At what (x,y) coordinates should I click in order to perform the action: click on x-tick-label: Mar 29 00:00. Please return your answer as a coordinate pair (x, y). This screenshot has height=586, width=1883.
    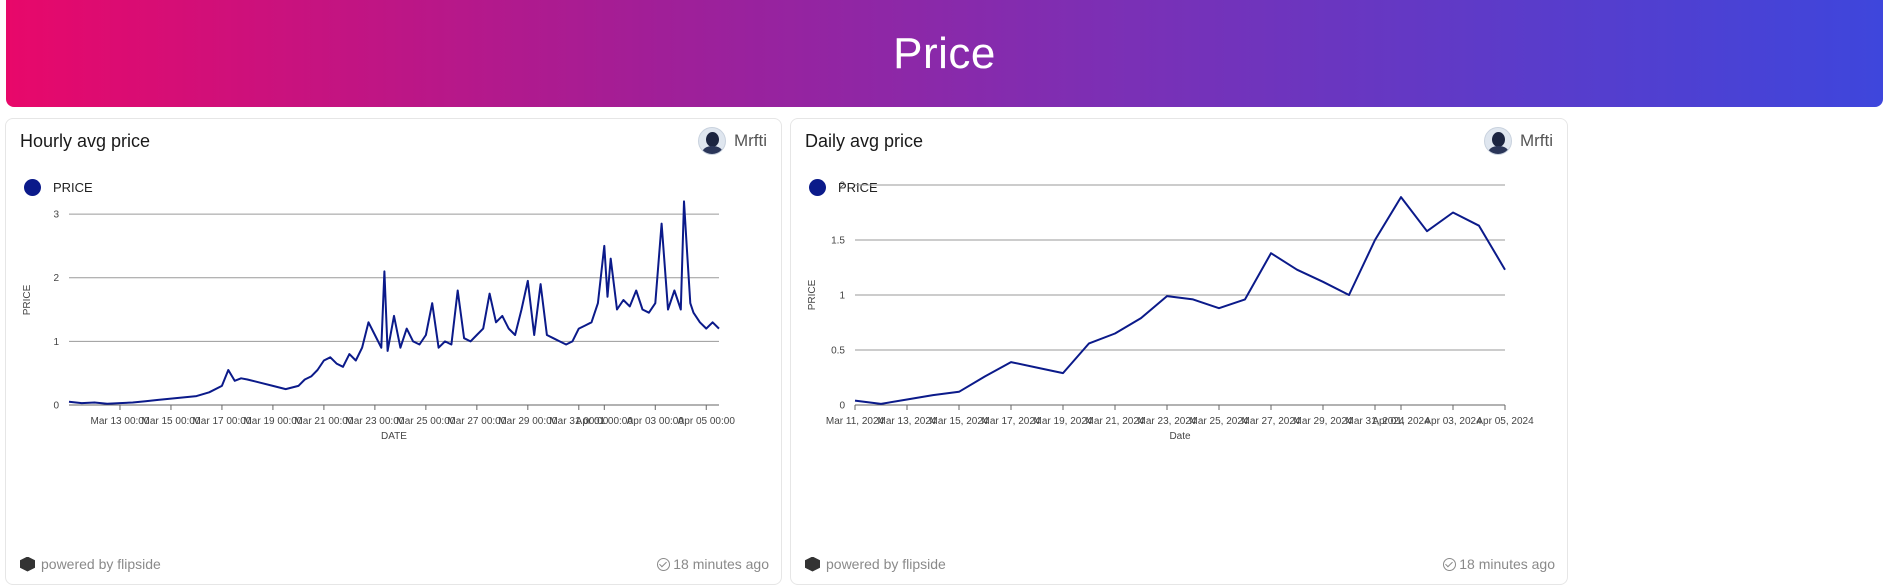
    Looking at the image, I should click on (527, 421).